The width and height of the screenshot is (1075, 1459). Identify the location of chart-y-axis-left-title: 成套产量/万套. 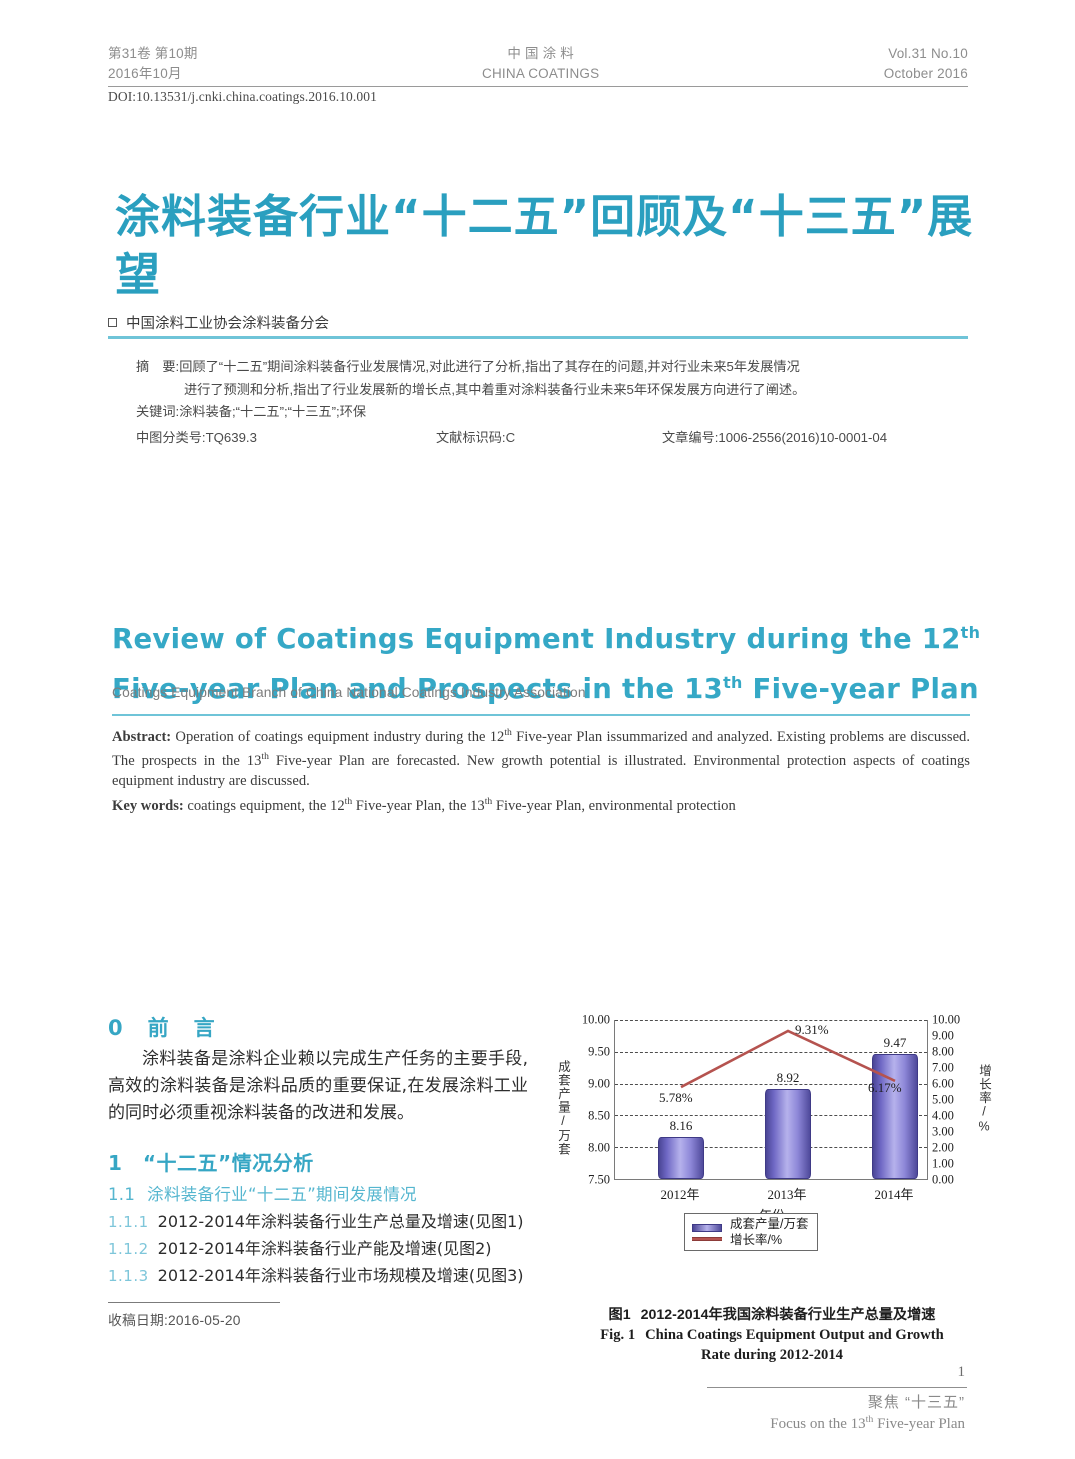
(563, 1108).